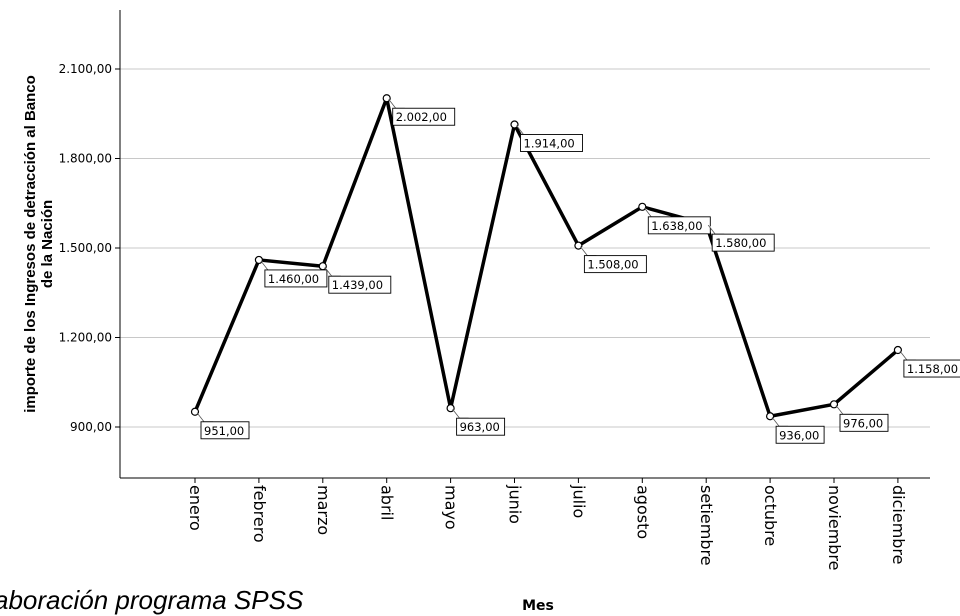  I want to click on data-label: 1.914,00, so click(549, 138).